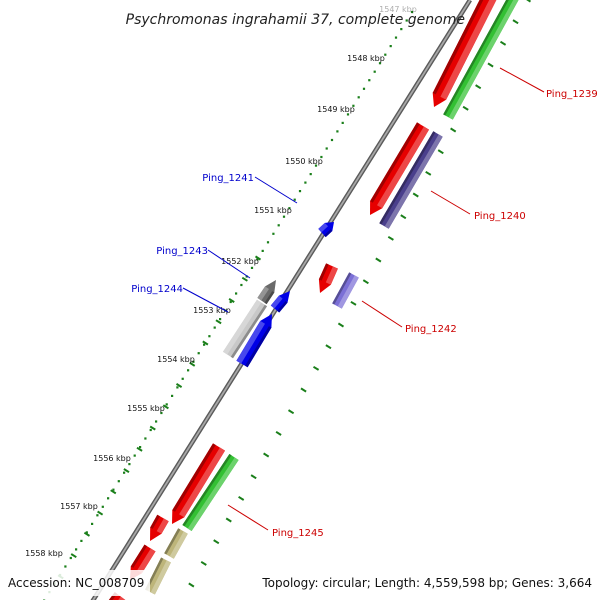 Image resolution: width=600 pixels, height=600 pixels. What do you see at coordinates (304, 161) in the screenshot?
I see `ruler-tick-label: 1550 kbp` at bounding box center [304, 161].